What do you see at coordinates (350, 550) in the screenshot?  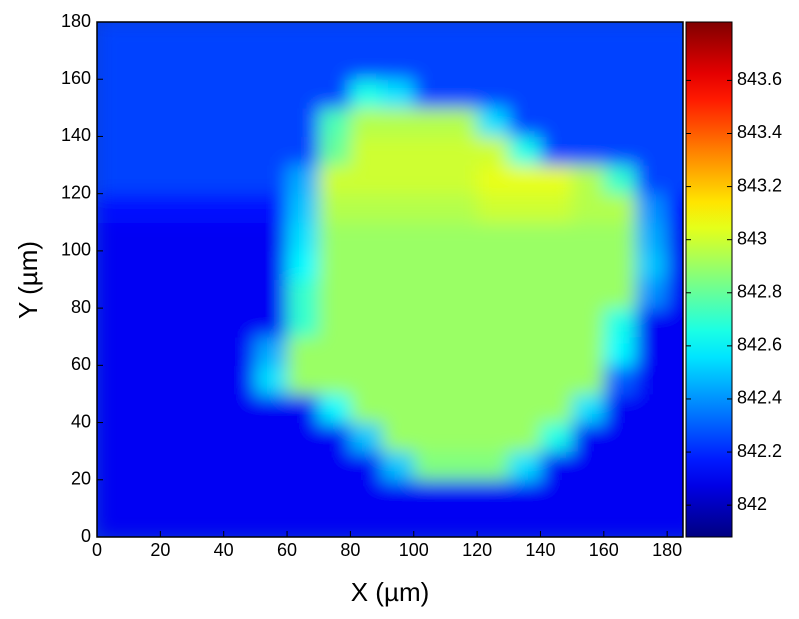 I see `x-tick-label: 80` at bounding box center [350, 550].